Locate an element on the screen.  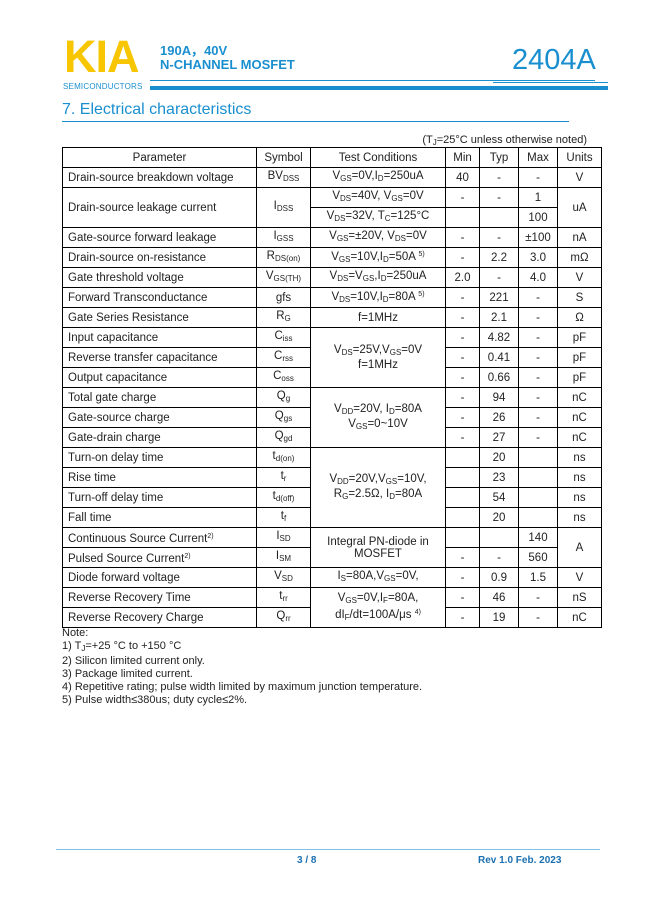
cell-max: 100 is located at coordinates (538, 217).